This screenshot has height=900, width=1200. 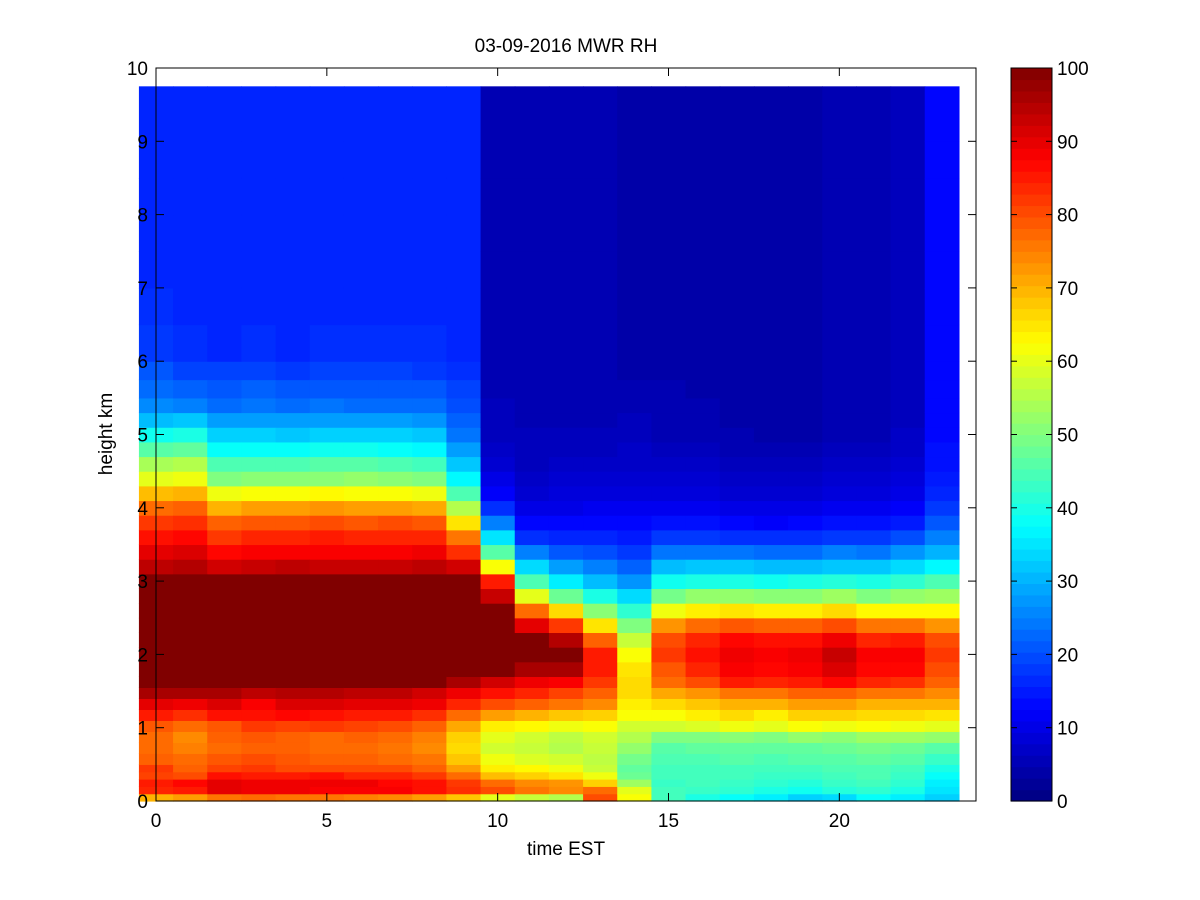 I want to click on x-tick-label: 0, so click(x=156, y=821).